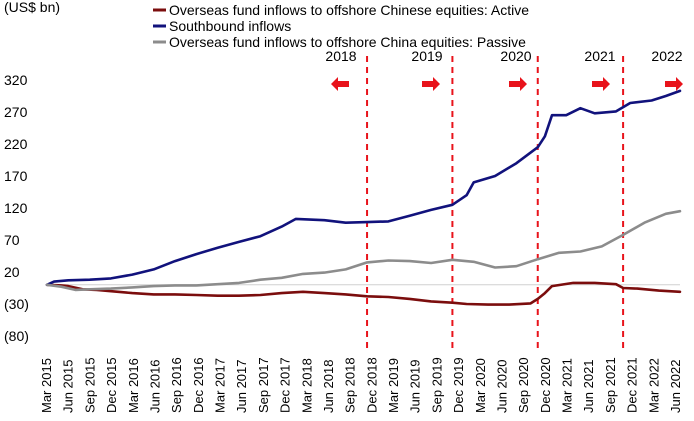  I want to click on x-tick-label: Jun 2016, so click(154, 386).